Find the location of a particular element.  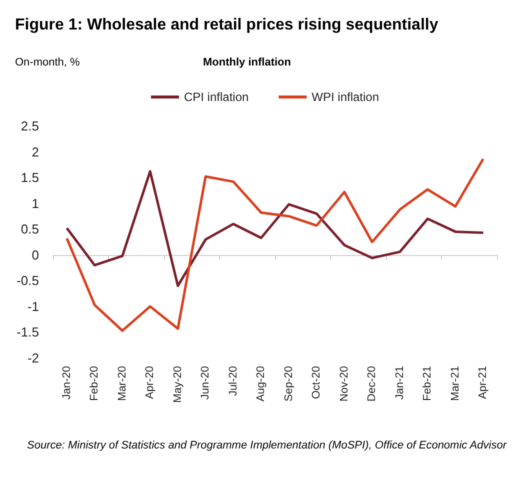

y-tick-label: -0.5 is located at coordinates (27, 280).